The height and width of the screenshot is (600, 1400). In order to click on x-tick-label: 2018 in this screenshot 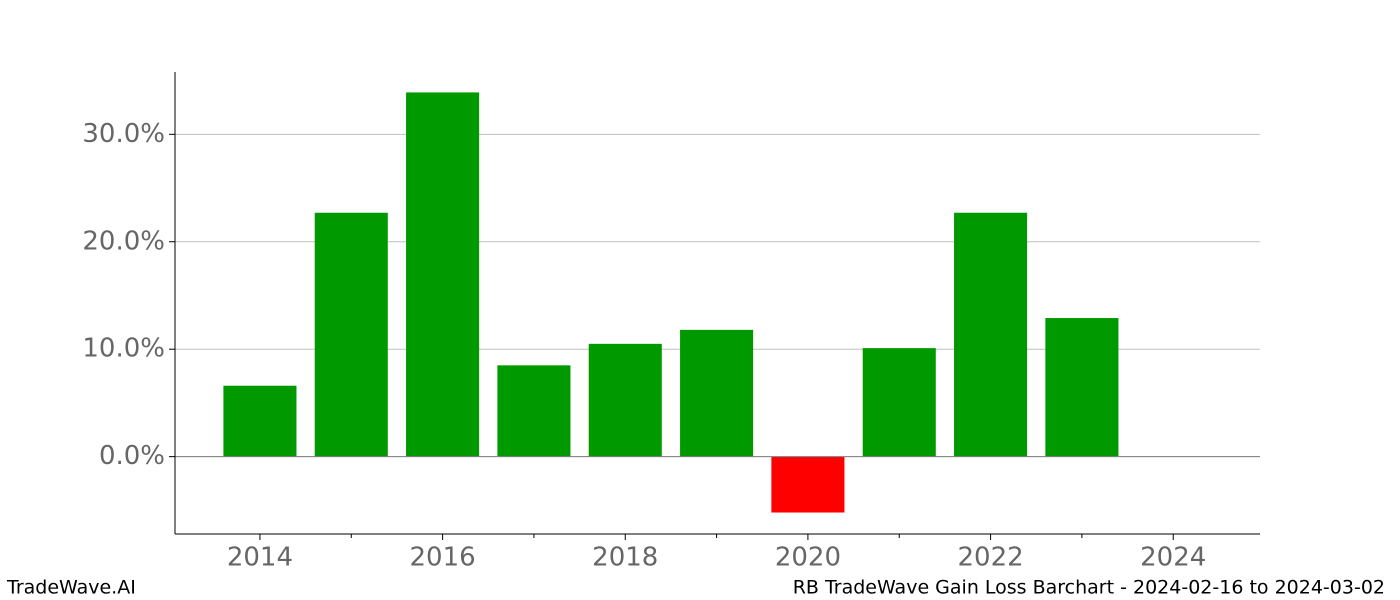, I will do `click(625, 558)`.